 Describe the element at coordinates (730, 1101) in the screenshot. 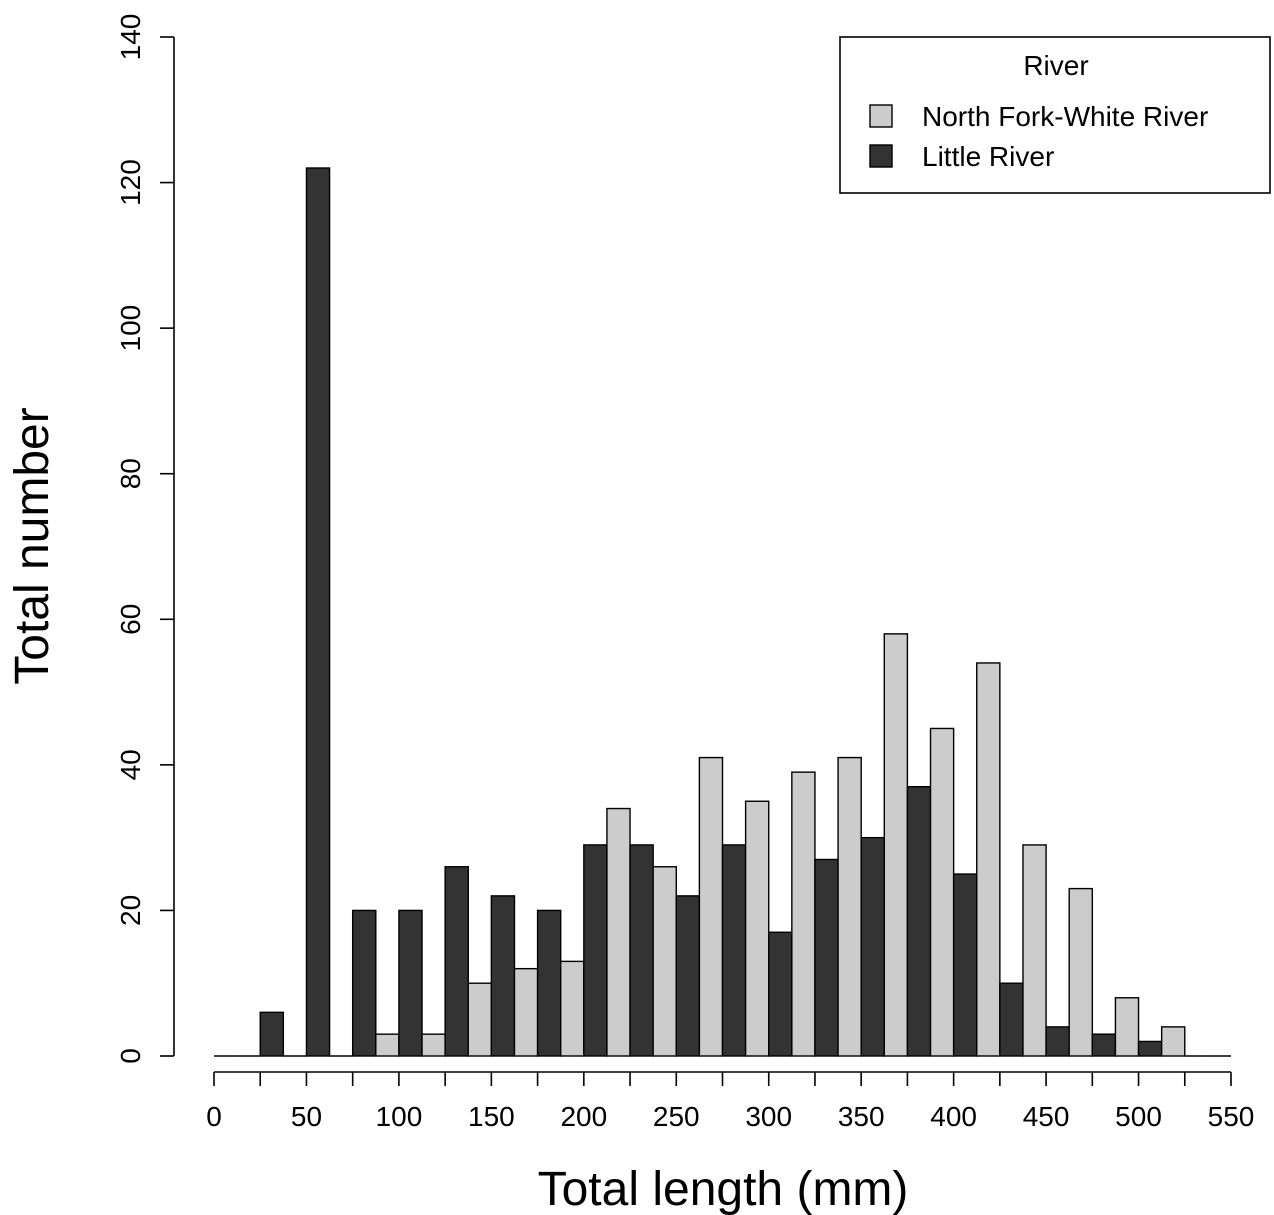

I see `x-axis: 0 50 100 150 200 250 300 350 400 450 500 550` at that location.